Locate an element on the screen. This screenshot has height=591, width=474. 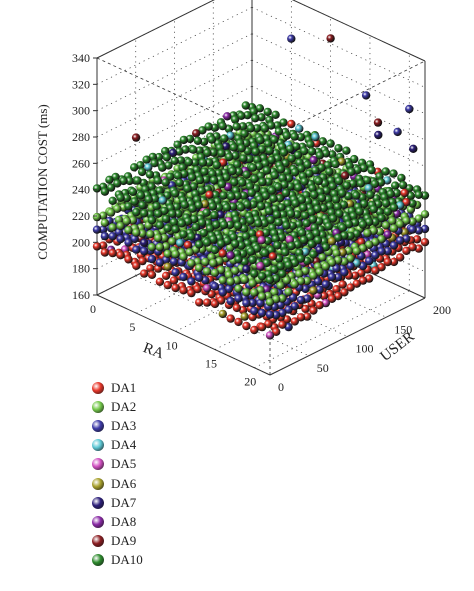
z-tick-label: 260 is located at coordinates (81, 163).